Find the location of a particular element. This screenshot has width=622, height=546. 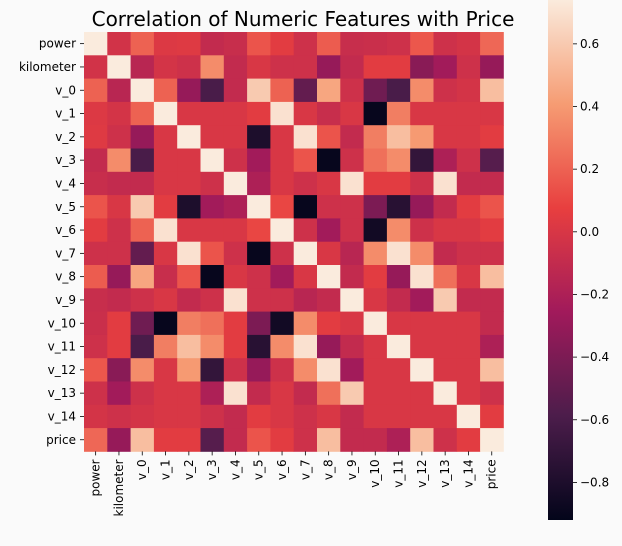

heatmap-cell-v_0-power is located at coordinates (96, 90).